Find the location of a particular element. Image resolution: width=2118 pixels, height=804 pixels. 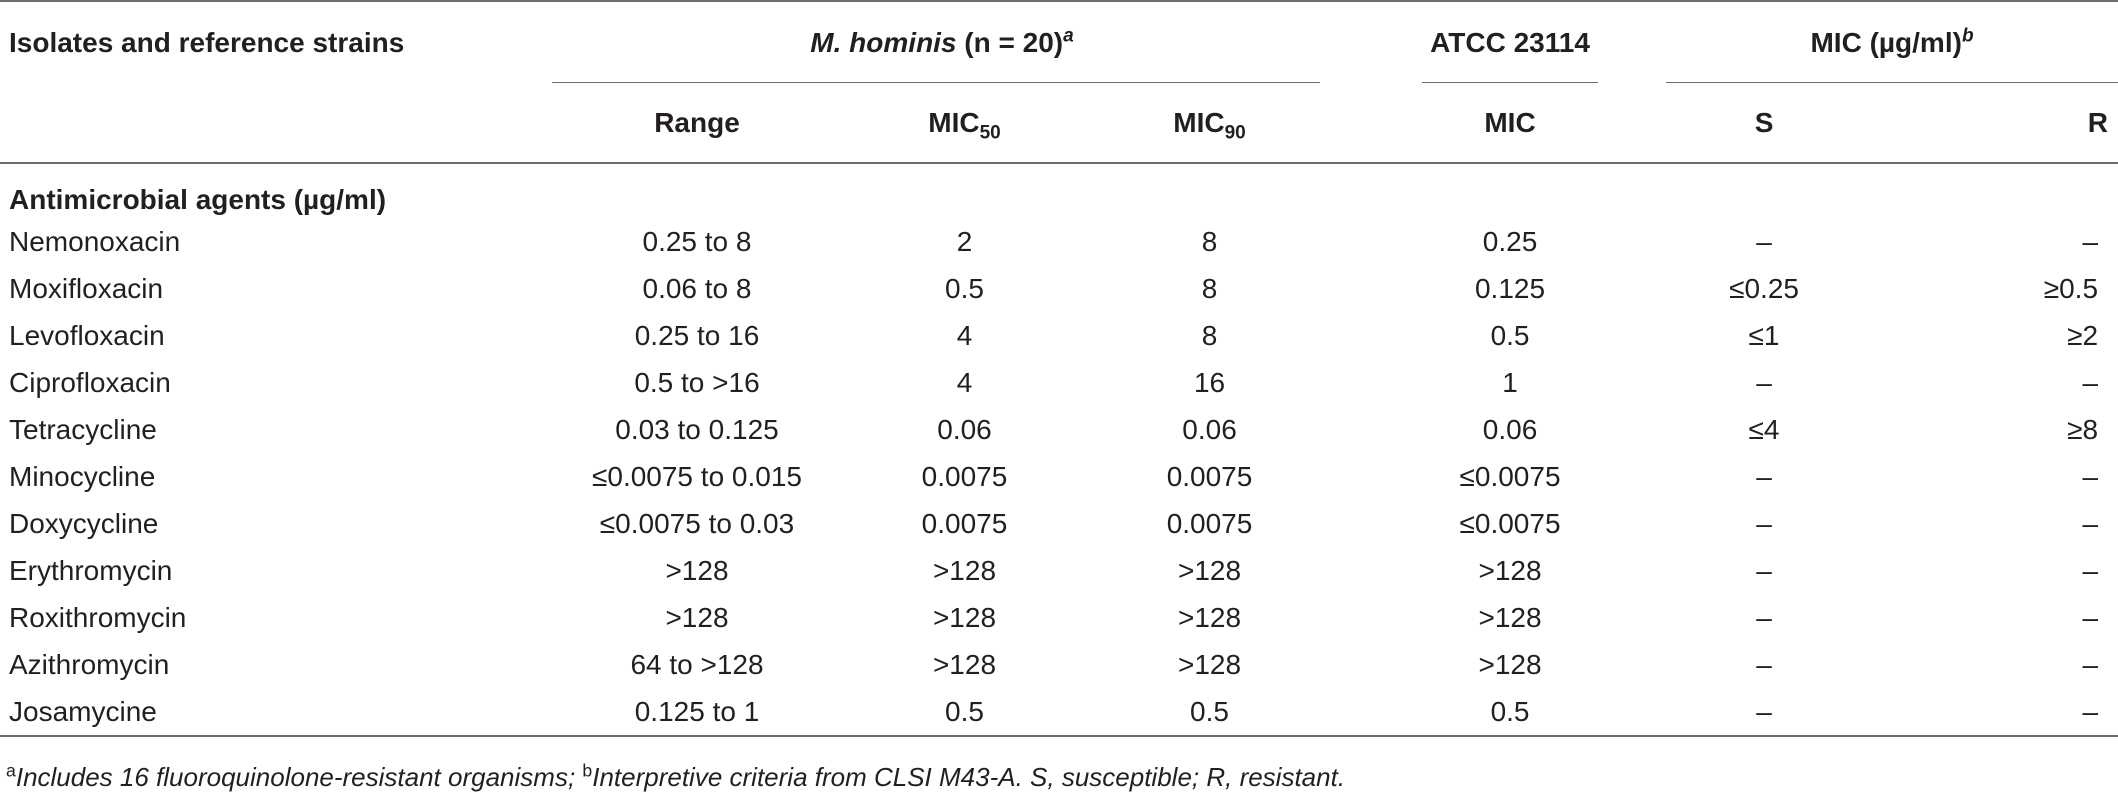

table-row: Azithromycin 64 to >128 >128 >128 >128 – – is located at coordinates (1059, 664).